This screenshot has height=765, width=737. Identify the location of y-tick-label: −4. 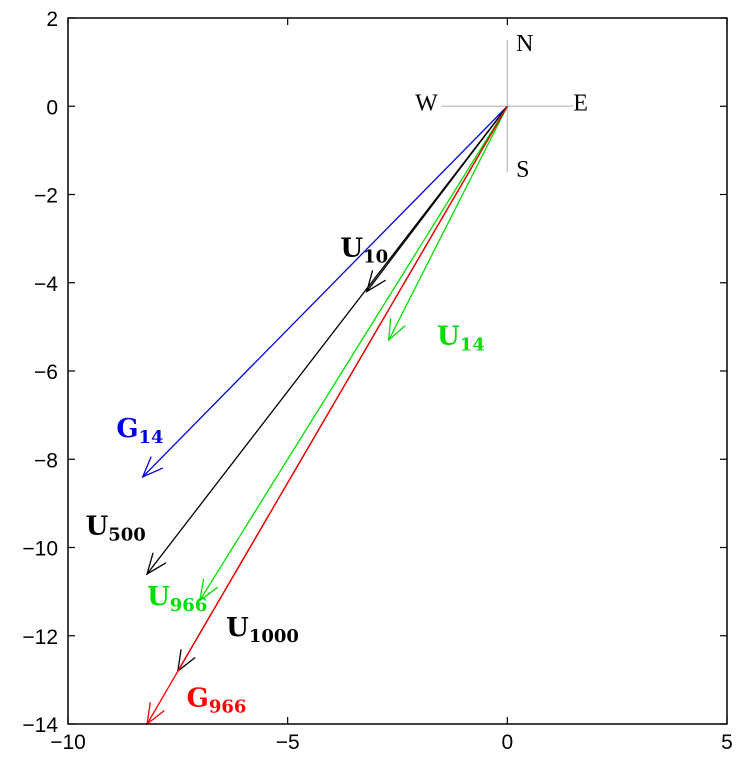
(46, 284).